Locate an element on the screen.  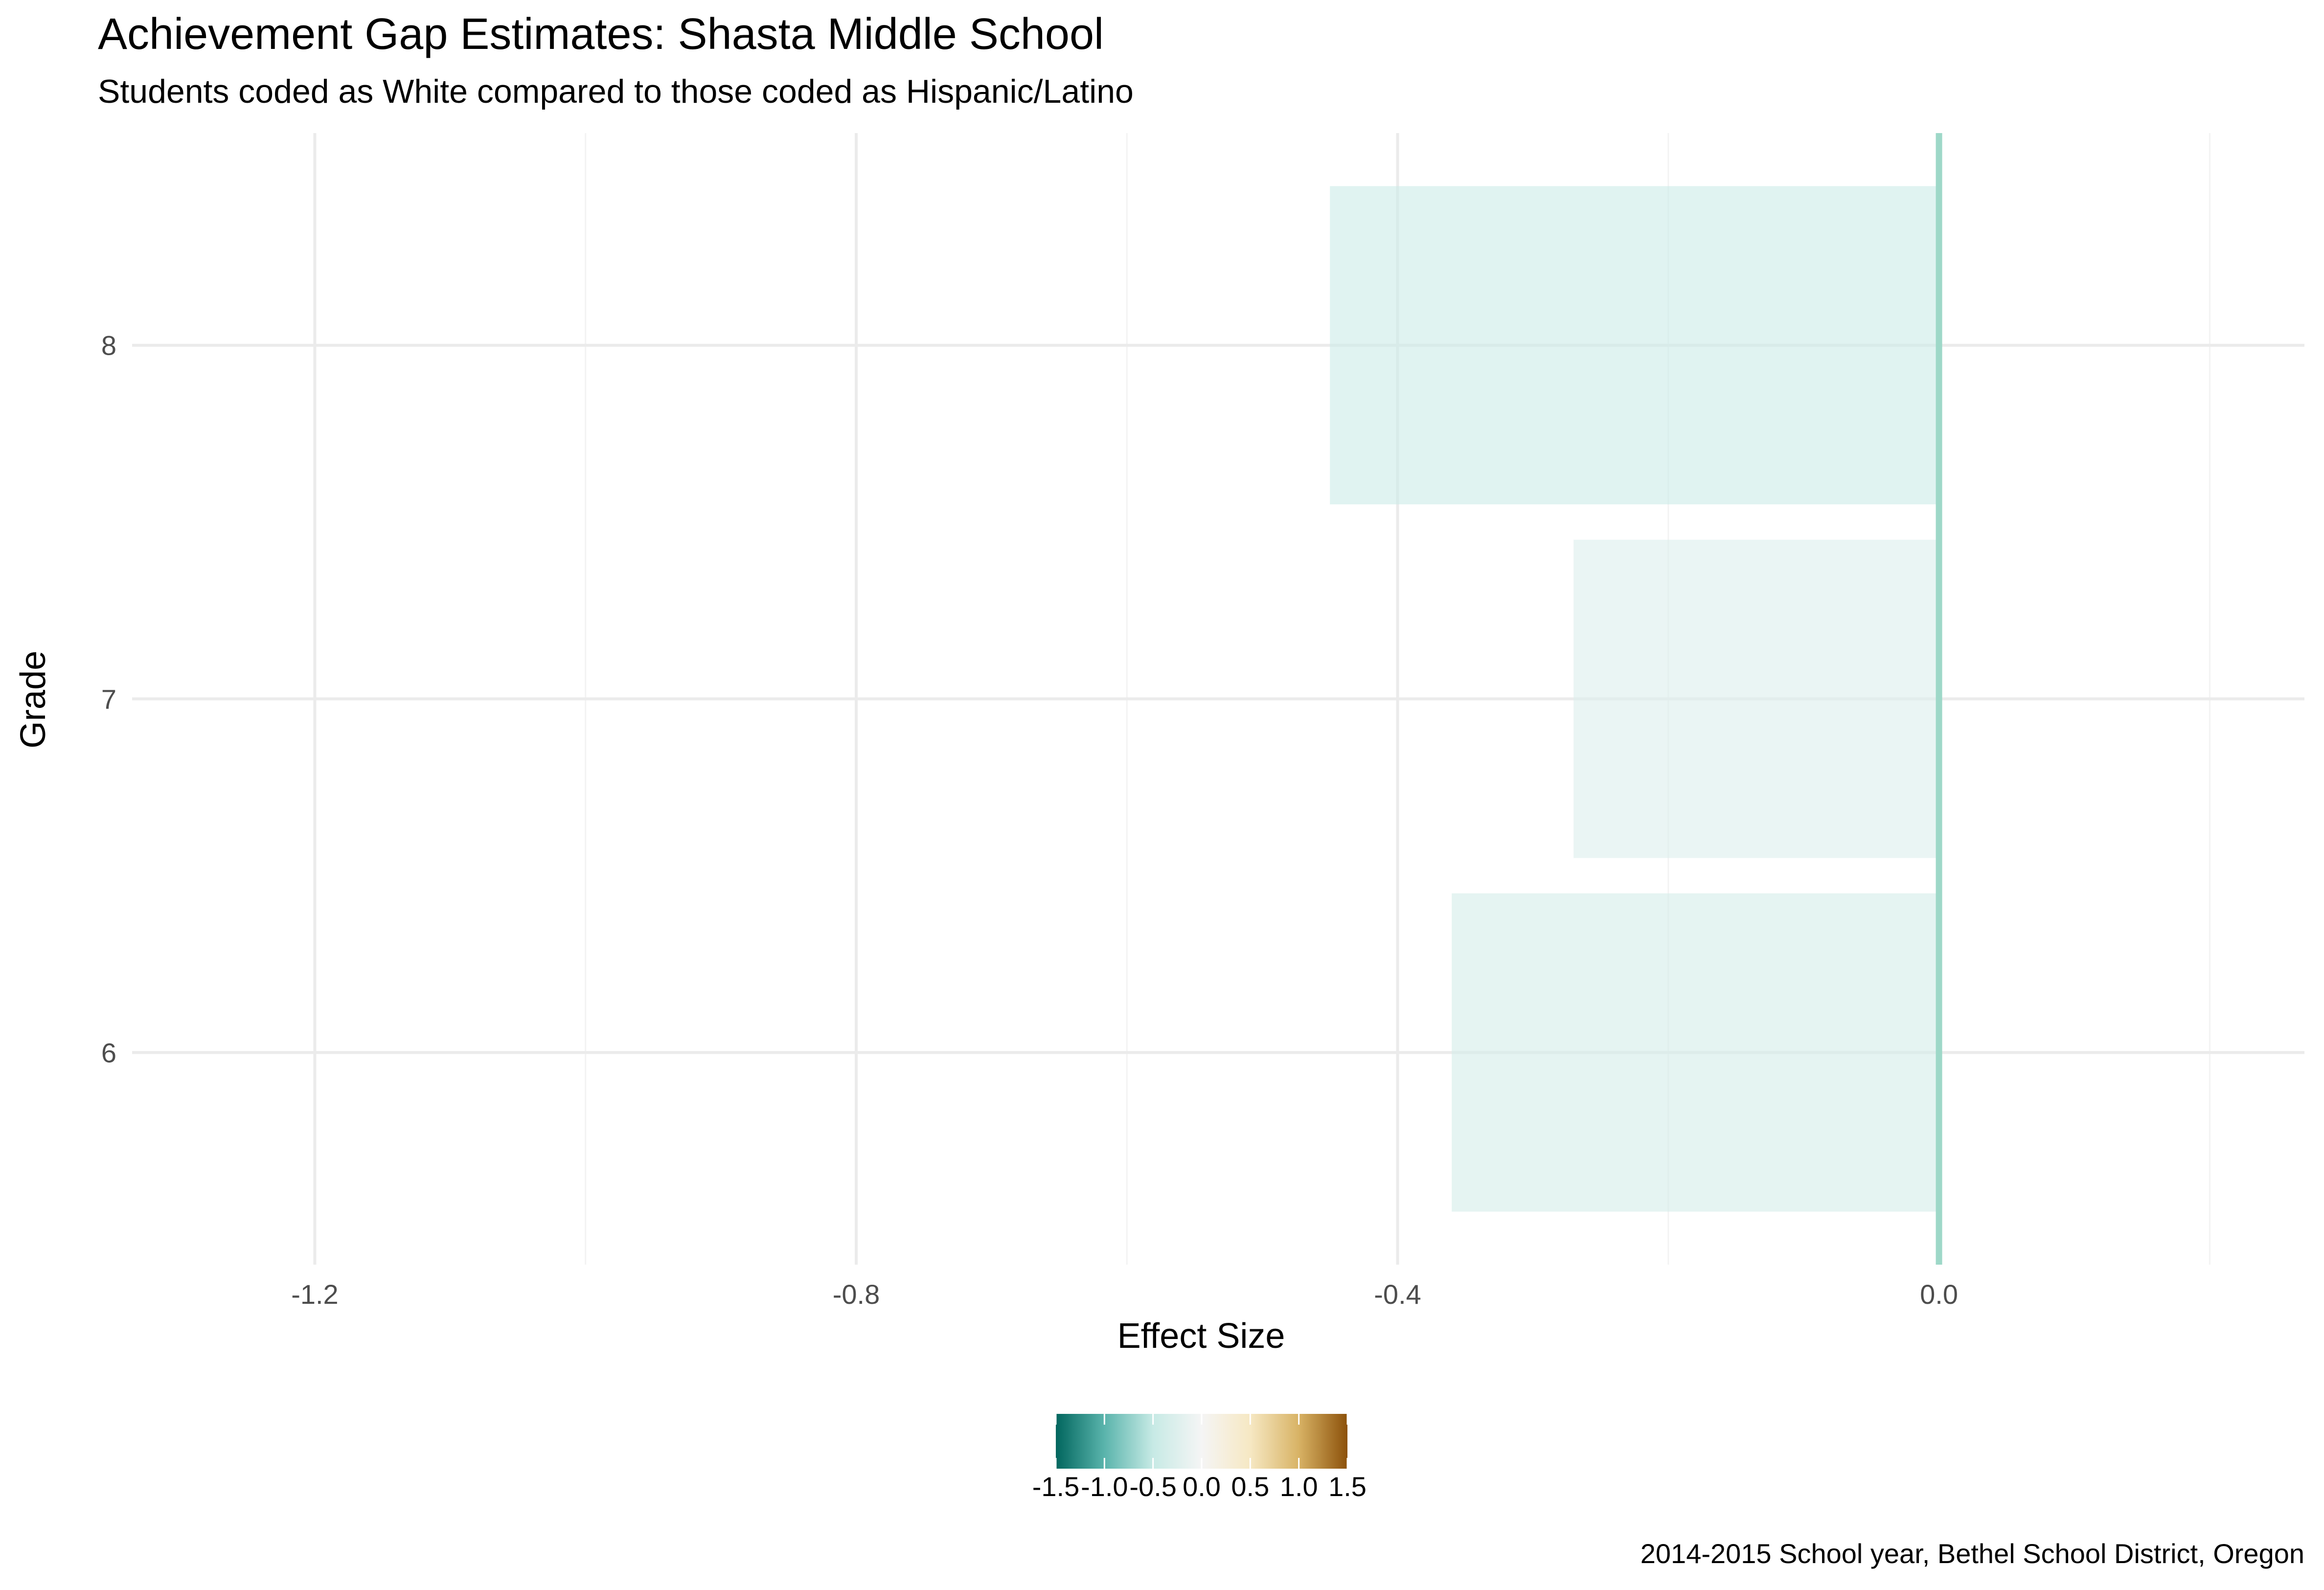
colorbar-tick-label: -0.5 is located at coordinates (1153, 1486).